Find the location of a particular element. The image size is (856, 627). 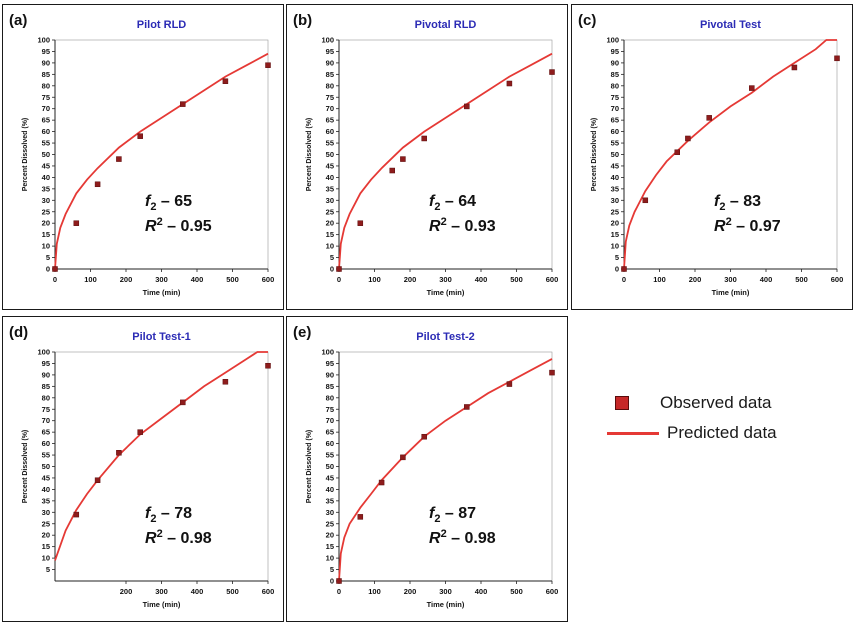

x-axis-label-b: Time (min) is located at coordinates (446, 292).